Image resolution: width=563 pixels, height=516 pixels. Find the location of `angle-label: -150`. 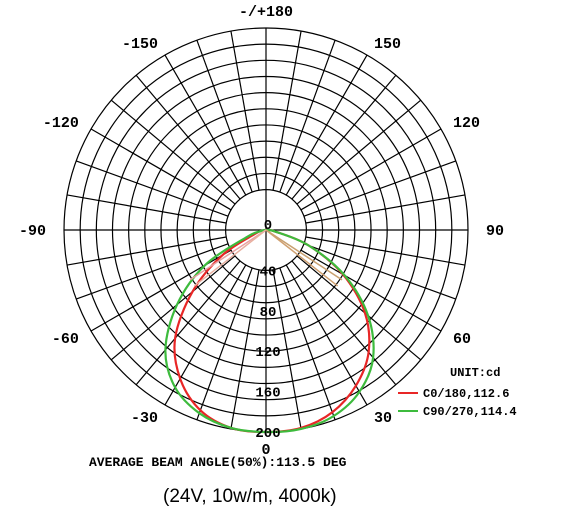

angle-label: -150 is located at coordinates (140, 44).